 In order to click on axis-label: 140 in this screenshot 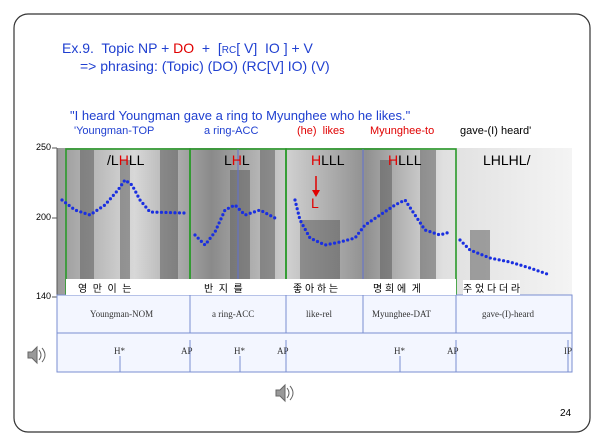, I will do `click(44, 296)`.